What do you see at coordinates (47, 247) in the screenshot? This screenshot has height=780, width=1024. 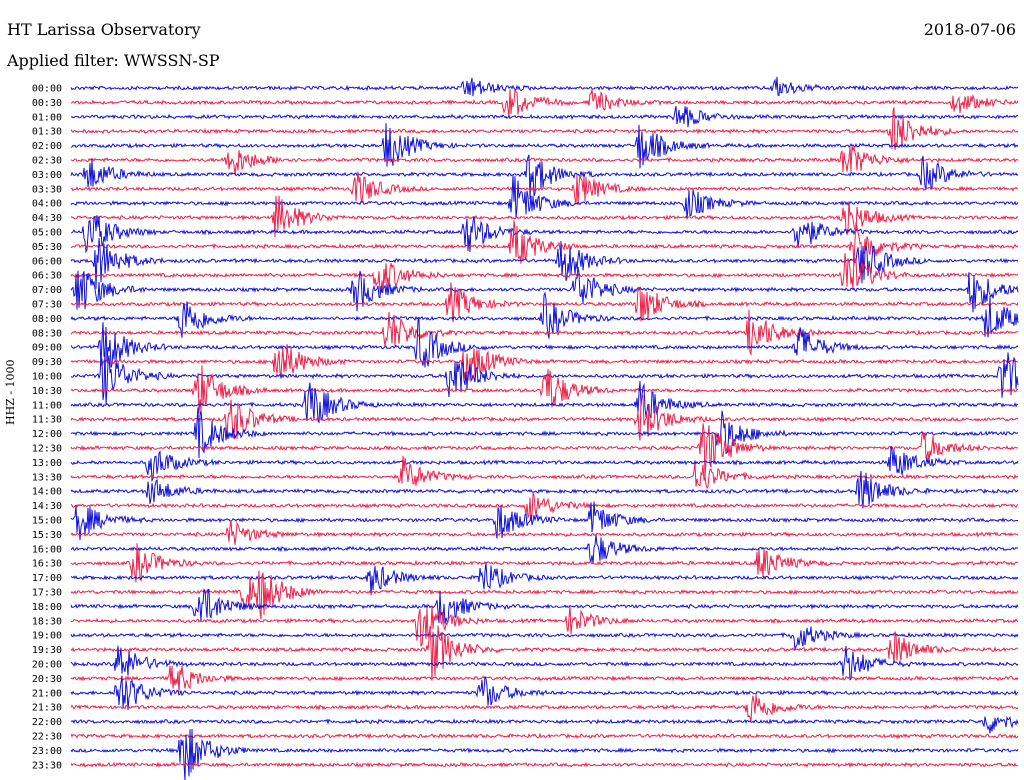 I see `row-time-label: 05:30` at bounding box center [47, 247].